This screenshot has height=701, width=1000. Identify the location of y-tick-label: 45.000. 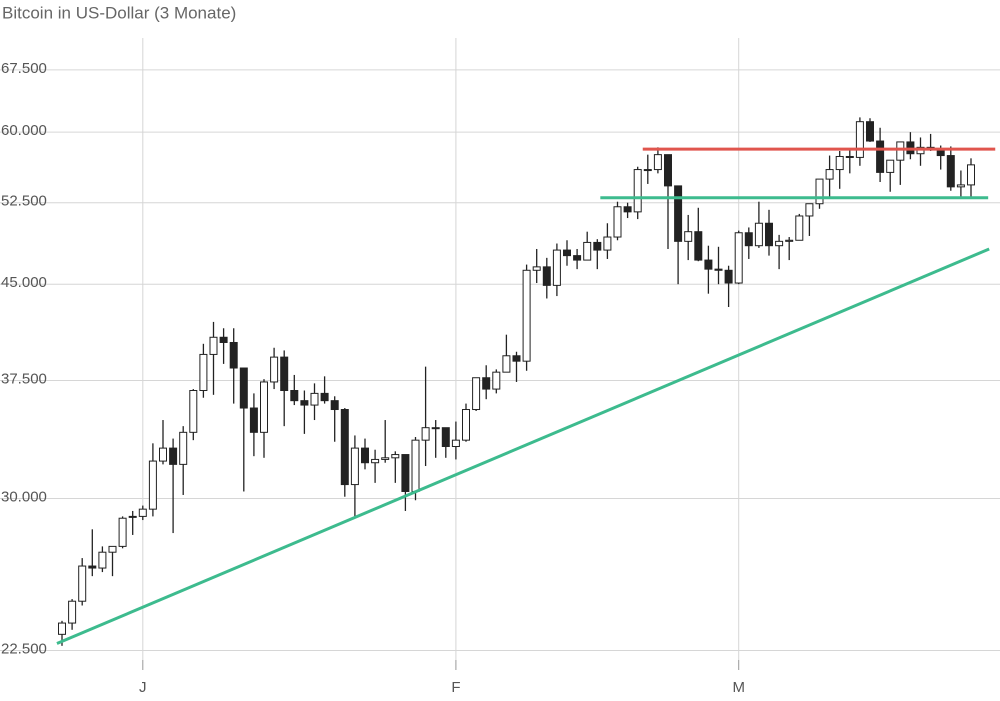
(24, 282).